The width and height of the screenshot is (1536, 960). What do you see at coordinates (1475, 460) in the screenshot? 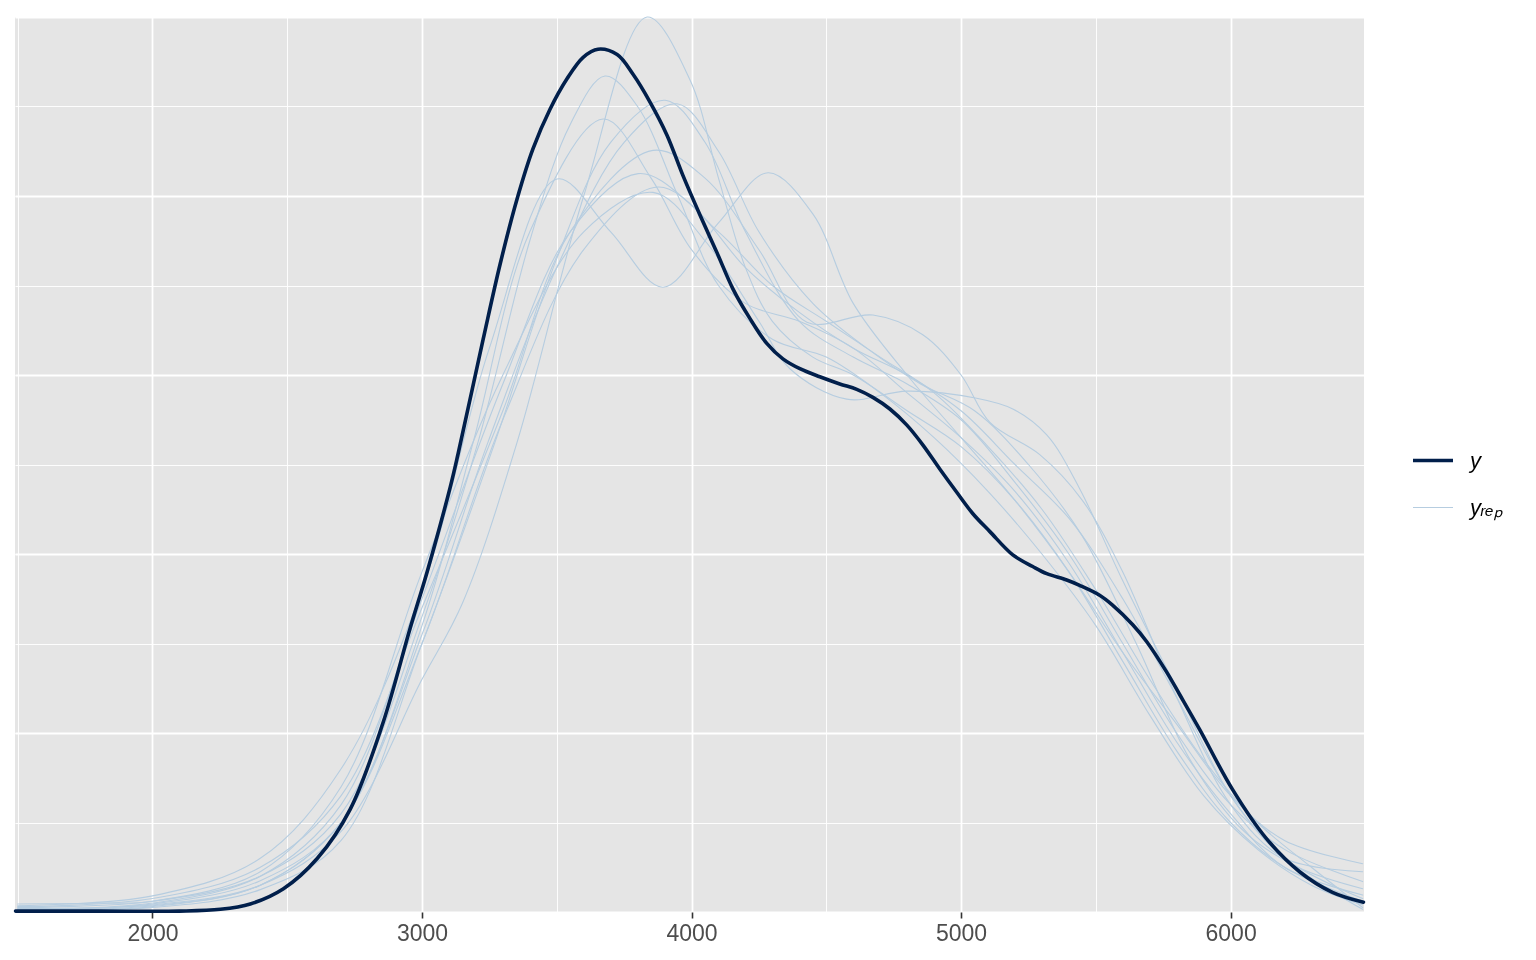
I see `legend-label: y` at bounding box center [1475, 460].